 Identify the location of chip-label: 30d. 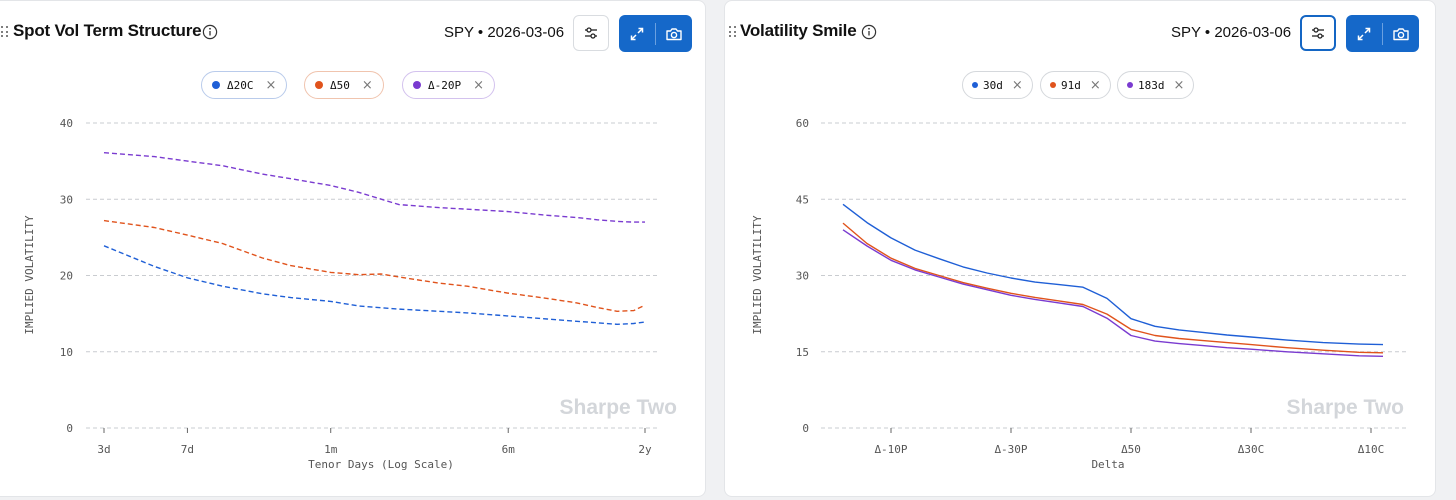
(993, 85).